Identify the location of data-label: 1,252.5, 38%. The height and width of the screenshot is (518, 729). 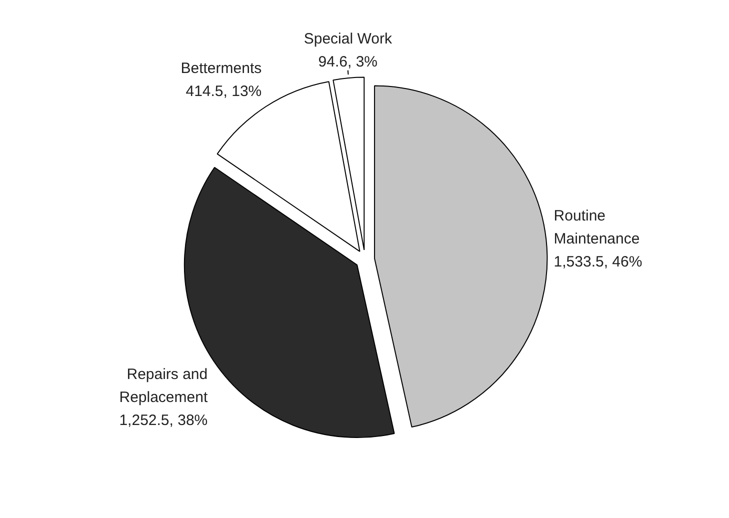
(163, 420).